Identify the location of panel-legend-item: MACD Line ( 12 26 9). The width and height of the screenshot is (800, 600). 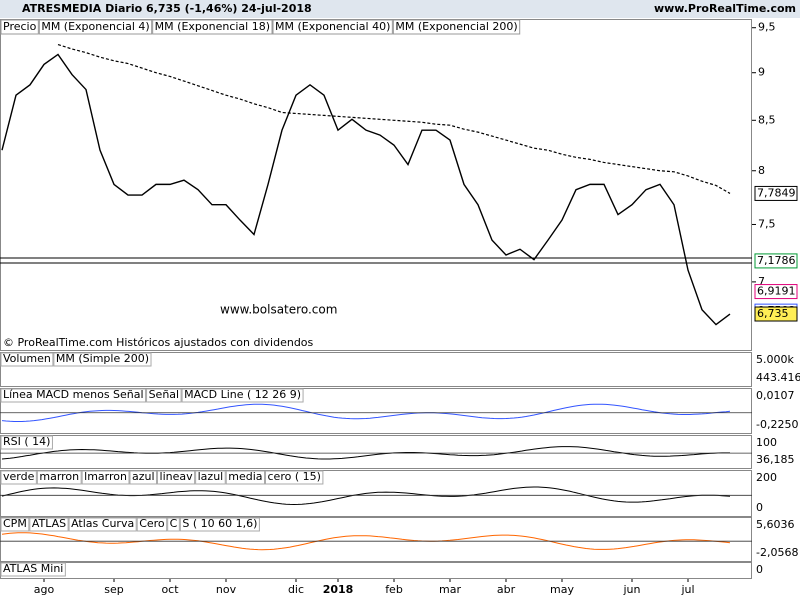
(242, 394).